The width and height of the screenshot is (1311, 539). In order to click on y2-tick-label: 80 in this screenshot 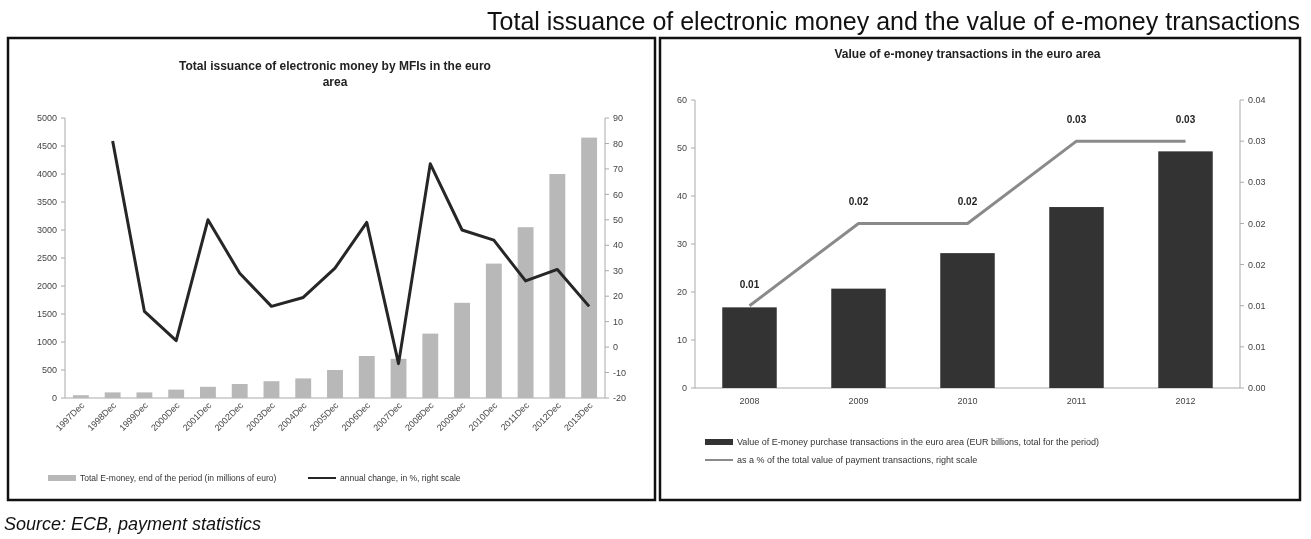, I will do `click(618, 143)`.